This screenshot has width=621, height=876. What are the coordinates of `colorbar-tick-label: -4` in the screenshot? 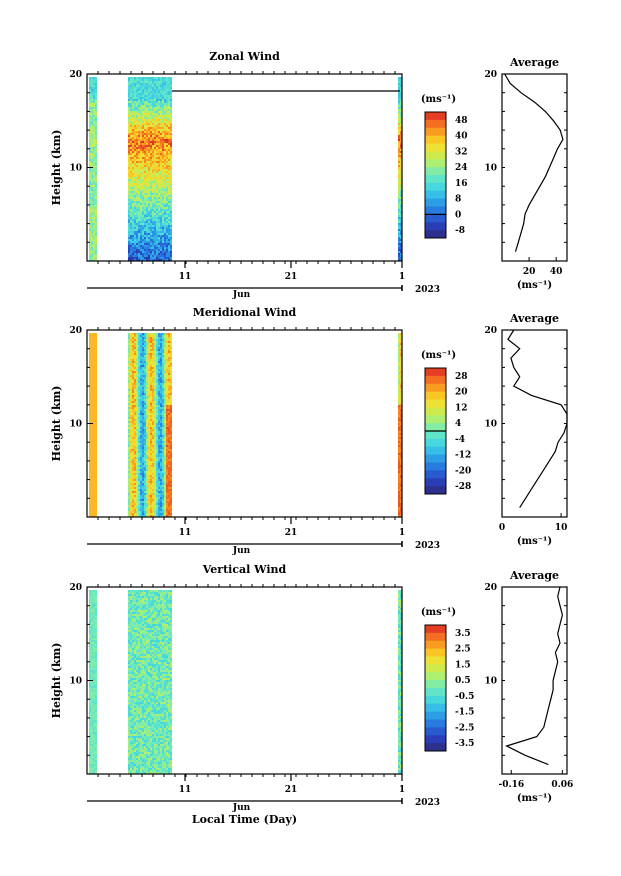 It's located at (460, 440).